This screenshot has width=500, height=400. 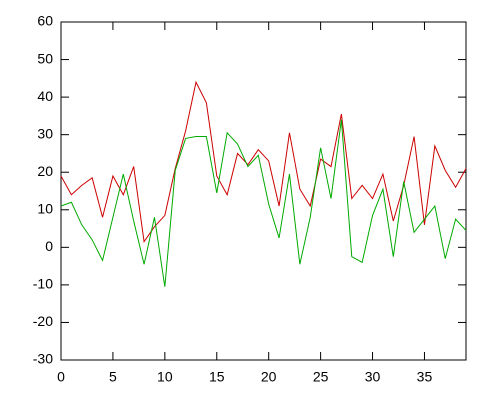 What do you see at coordinates (45, 133) in the screenshot?
I see `y-tick-label: 30` at bounding box center [45, 133].